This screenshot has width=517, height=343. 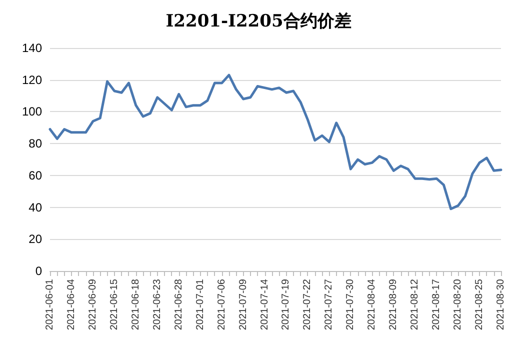 I want to click on y-tick-label: 0, so click(x=38, y=271).